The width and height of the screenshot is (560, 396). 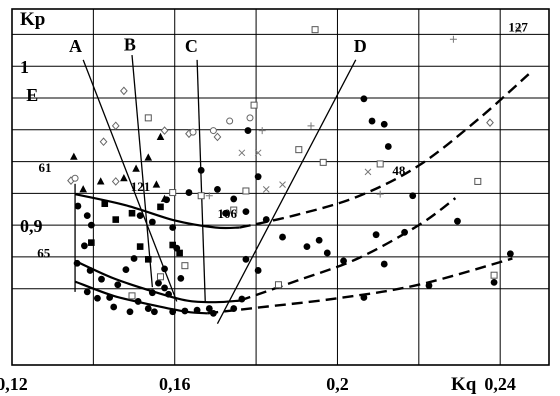 I want to click on point-label: 61, so click(x=44, y=167).